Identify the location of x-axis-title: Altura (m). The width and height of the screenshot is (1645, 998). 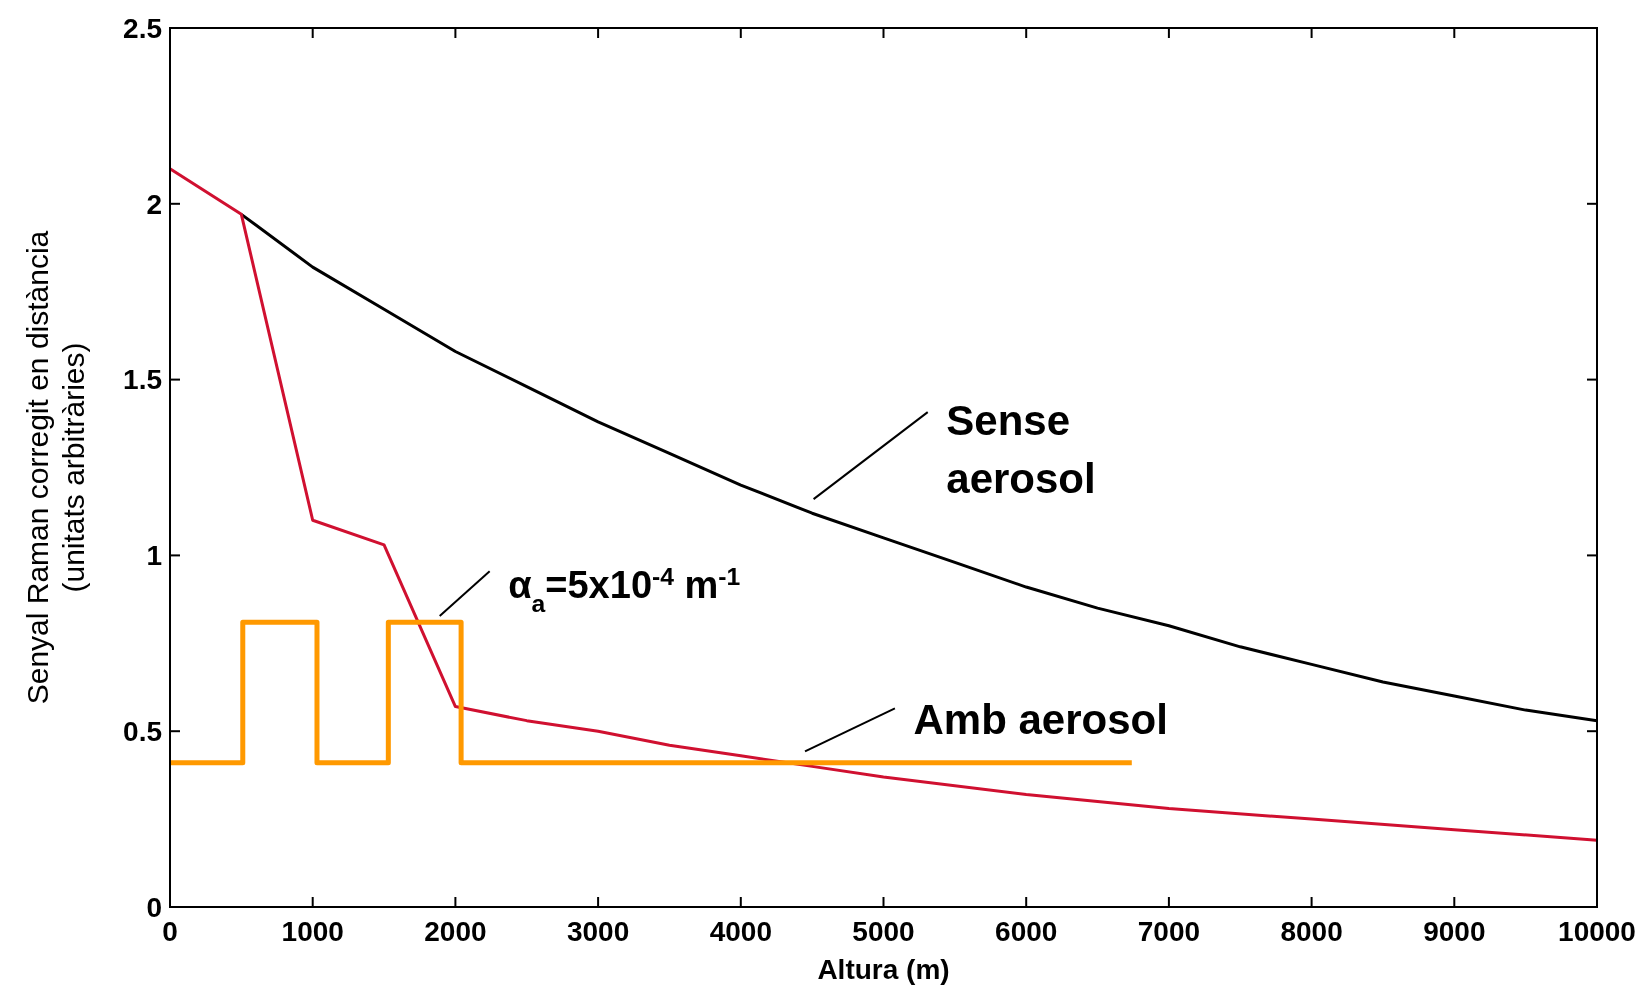
(883, 969).